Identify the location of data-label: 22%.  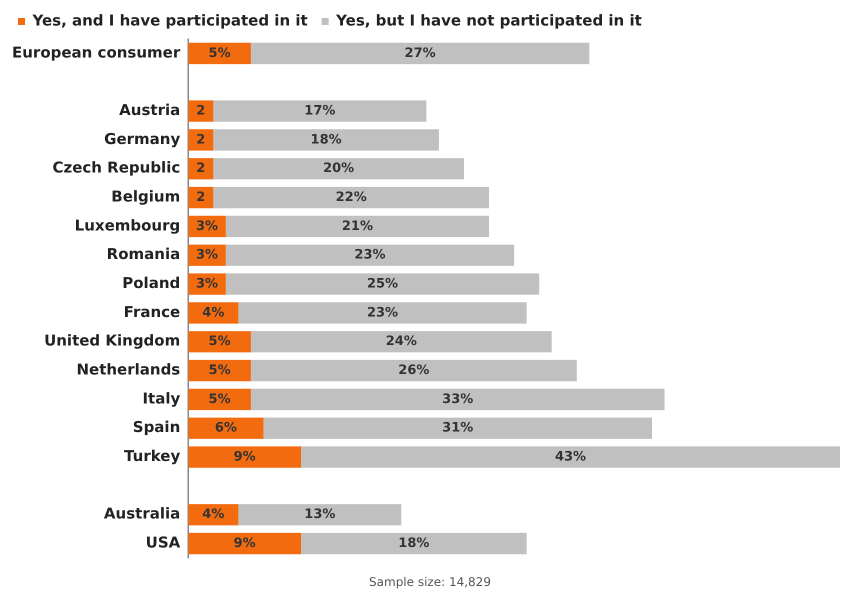
(351, 197).